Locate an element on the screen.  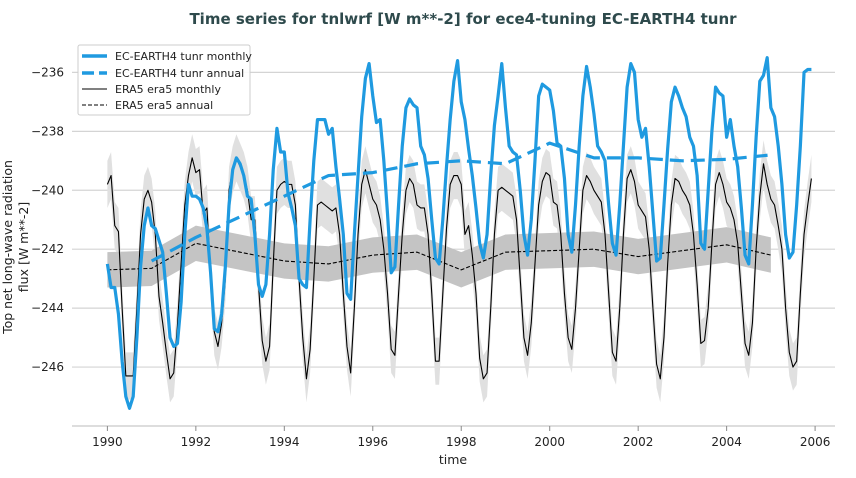
y-tick-label: −238 is located at coordinates (47, 131).